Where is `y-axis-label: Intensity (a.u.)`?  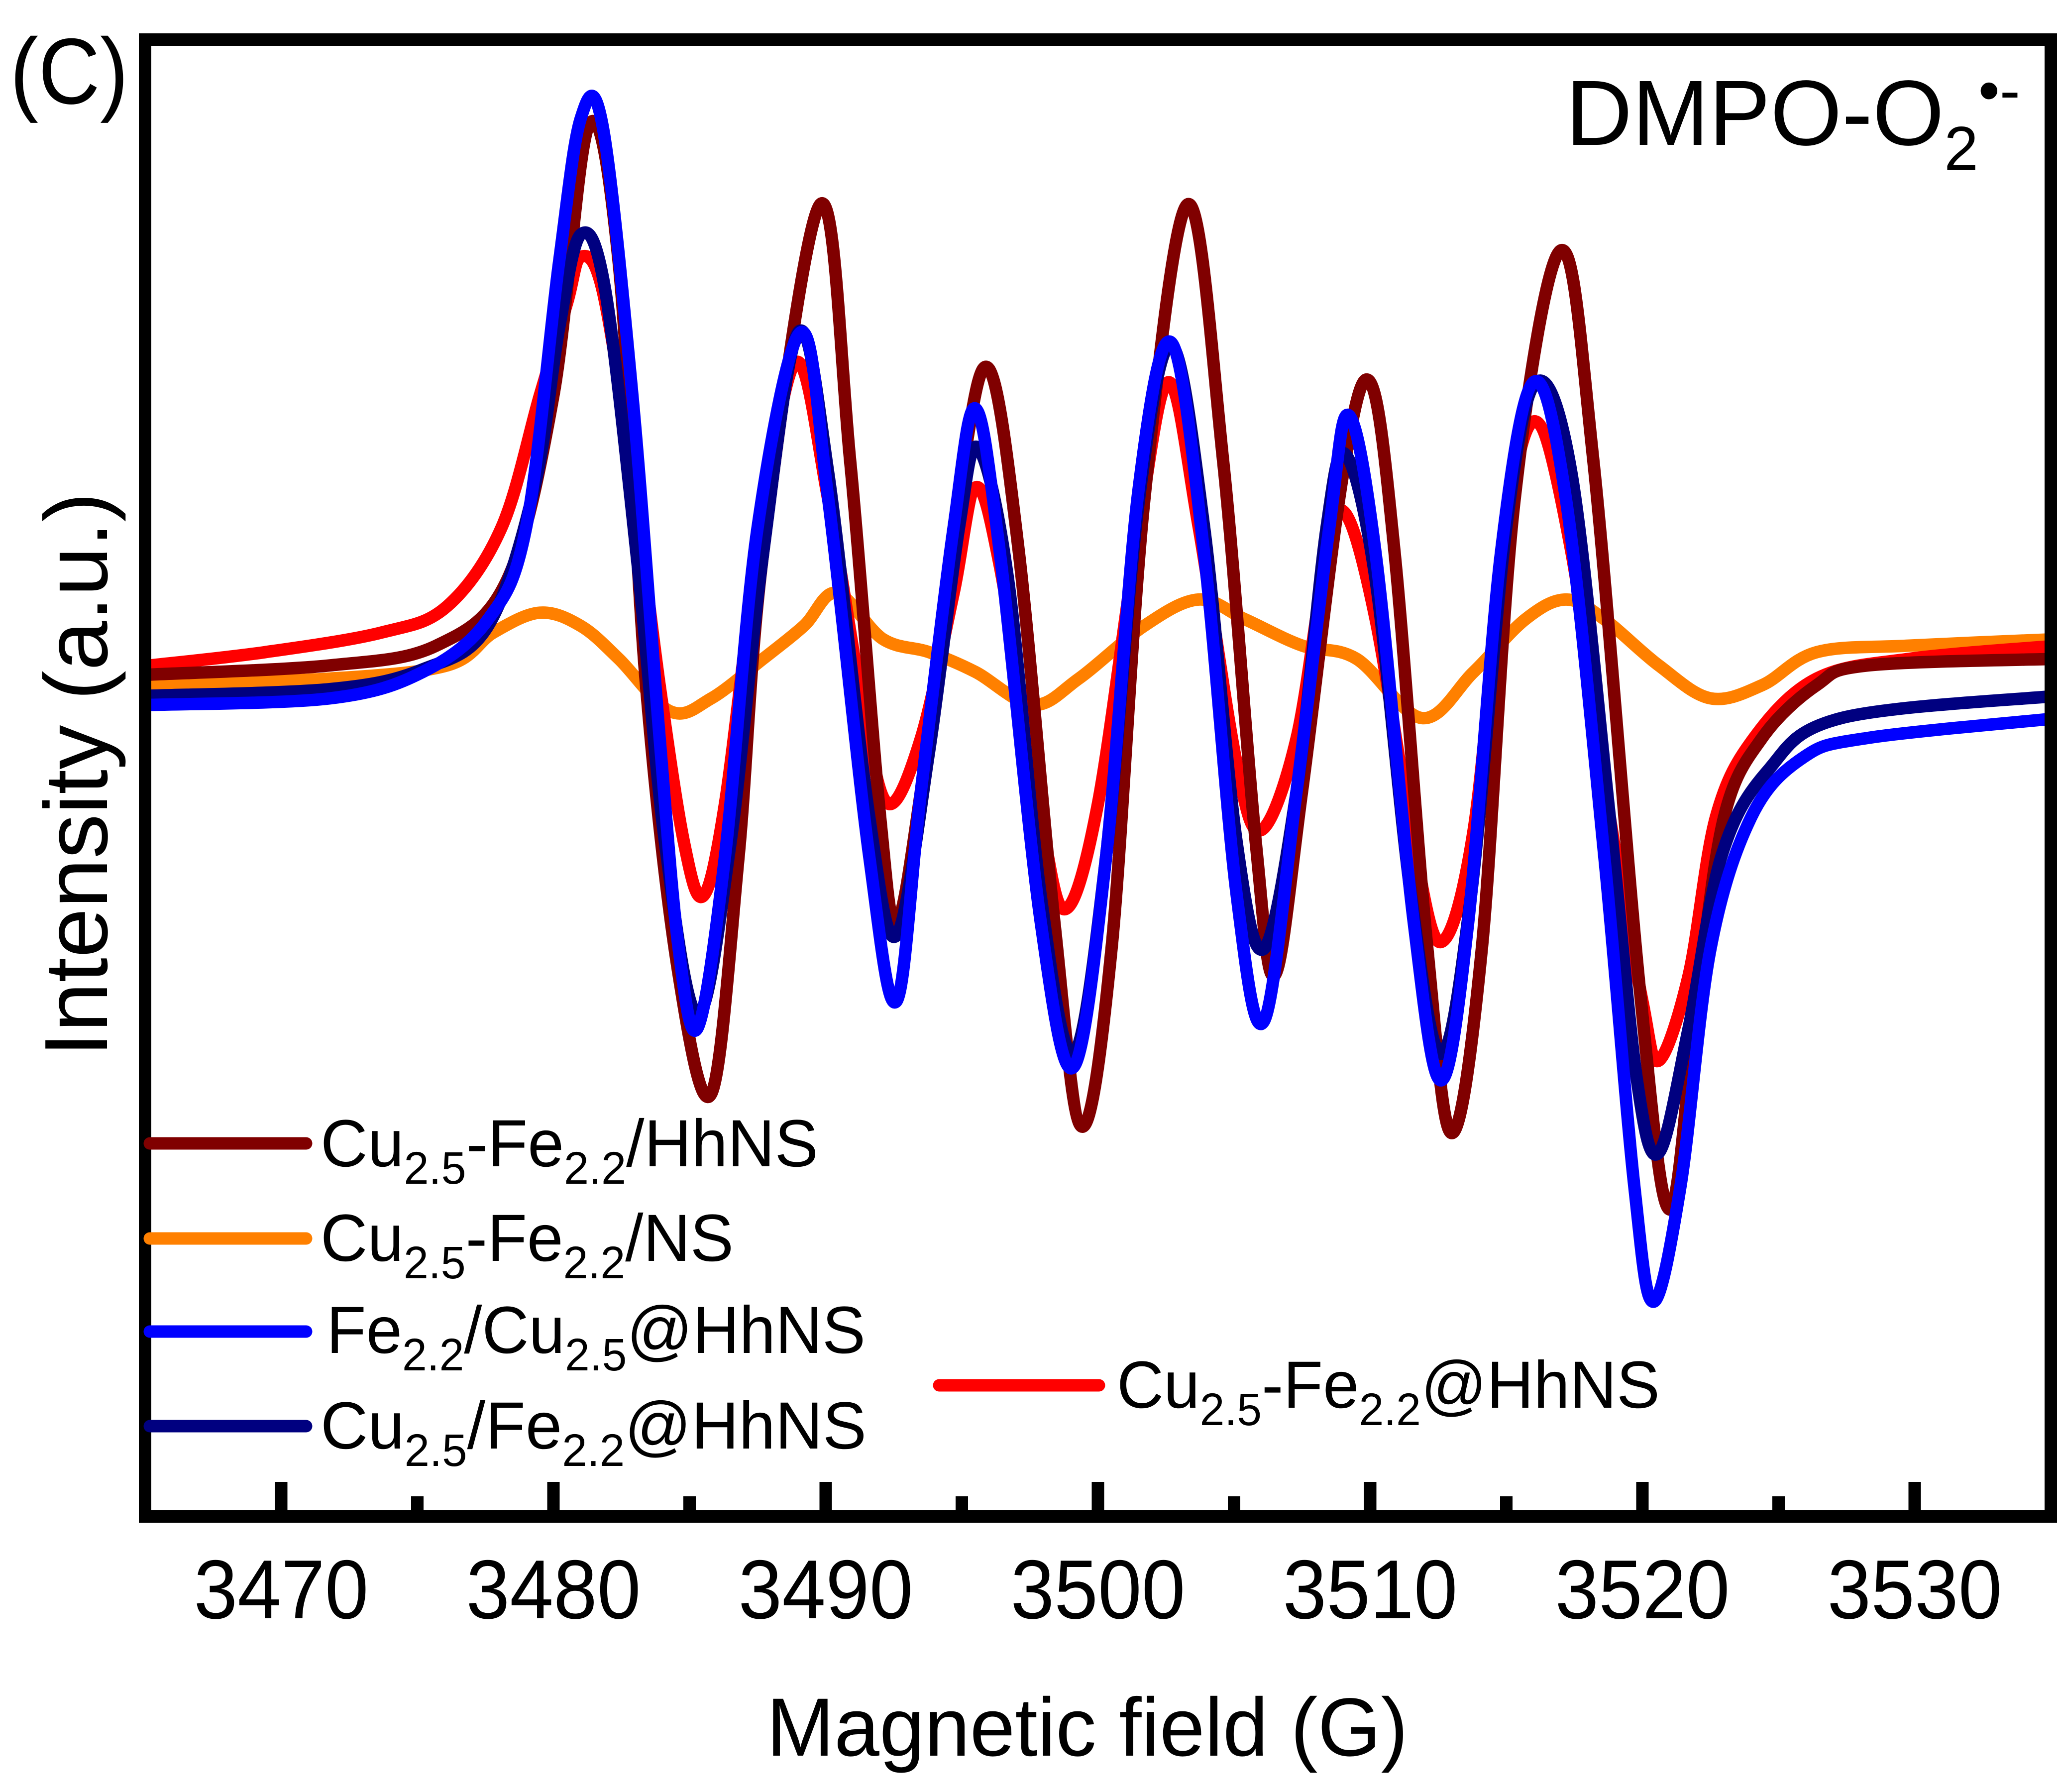
y-axis-label: Intensity (a.u.) is located at coordinates (76, 774).